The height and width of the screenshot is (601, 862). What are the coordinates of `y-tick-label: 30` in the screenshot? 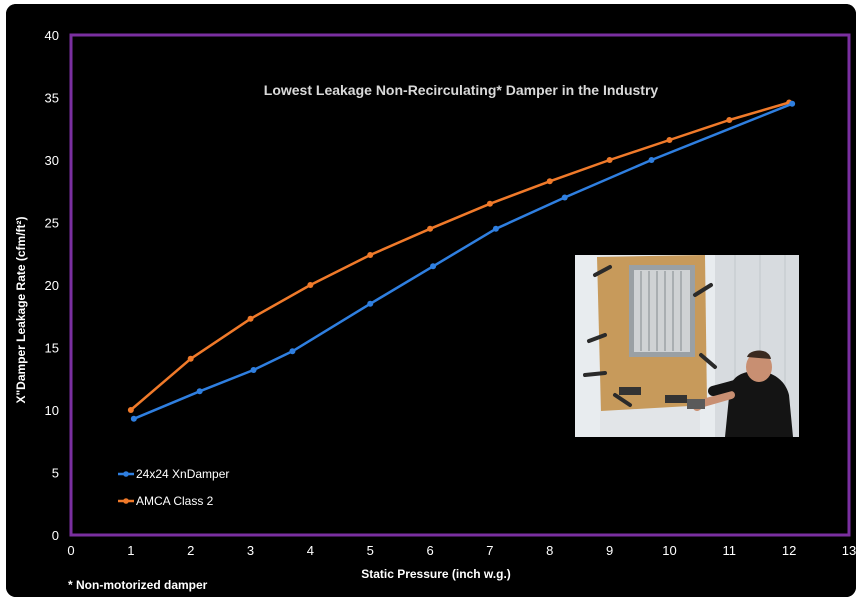 It's located at (52, 160).